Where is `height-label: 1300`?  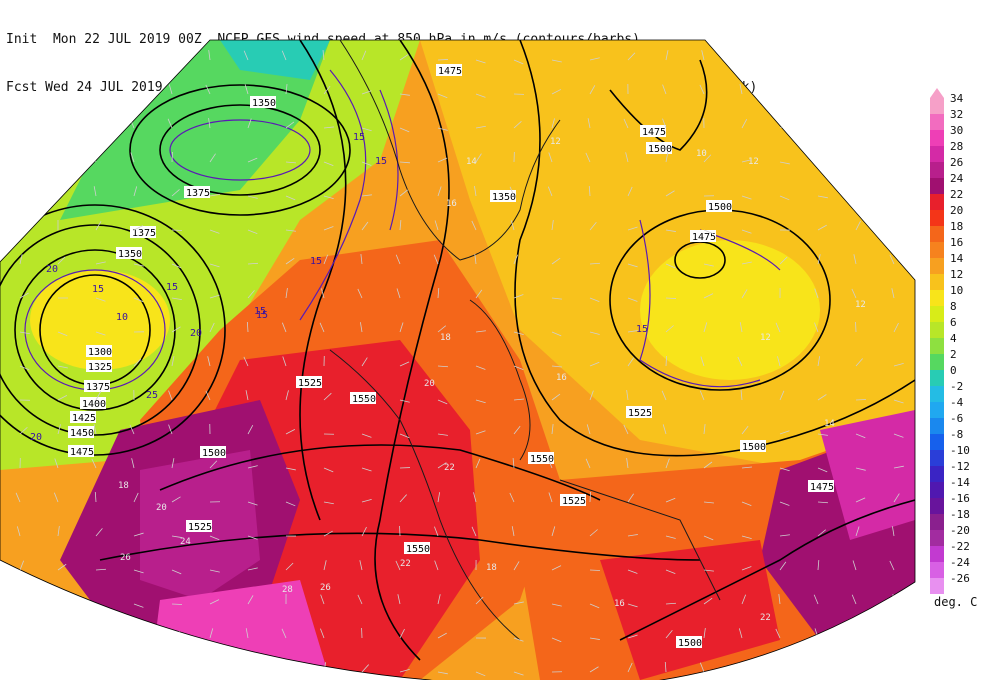 height-label: 1300 is located at coordinates (100, 352).